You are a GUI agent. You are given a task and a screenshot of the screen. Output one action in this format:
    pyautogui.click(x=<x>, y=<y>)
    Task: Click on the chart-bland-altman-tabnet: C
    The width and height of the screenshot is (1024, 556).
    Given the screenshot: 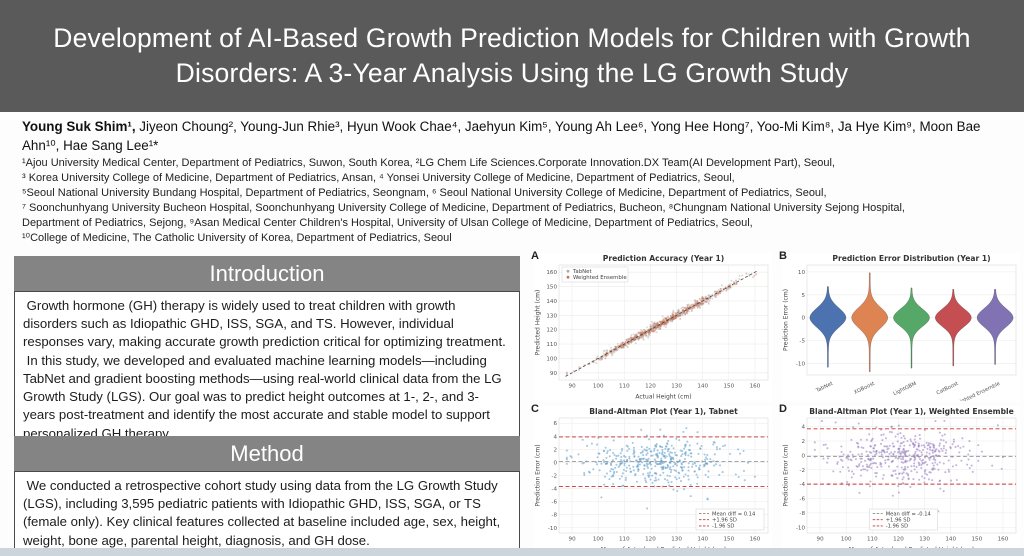 What is the action you would take?
    pyautogui.click(x=652, y=478)
    